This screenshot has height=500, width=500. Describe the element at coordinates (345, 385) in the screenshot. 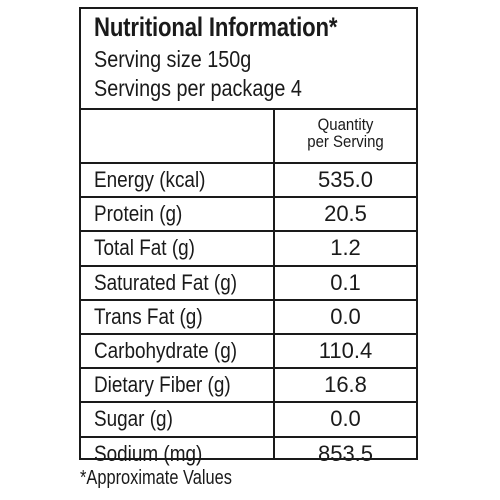

I see `nutrient-value: 16.8` at that location.